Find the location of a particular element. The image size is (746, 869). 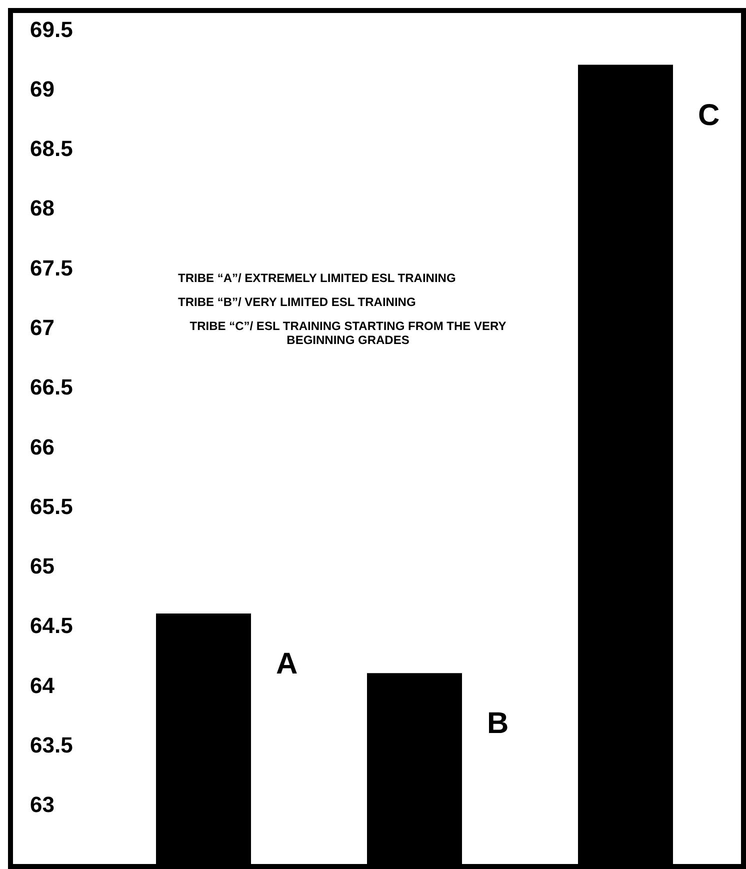

y-tick-label: 63 is located at coordinates (42, 805).